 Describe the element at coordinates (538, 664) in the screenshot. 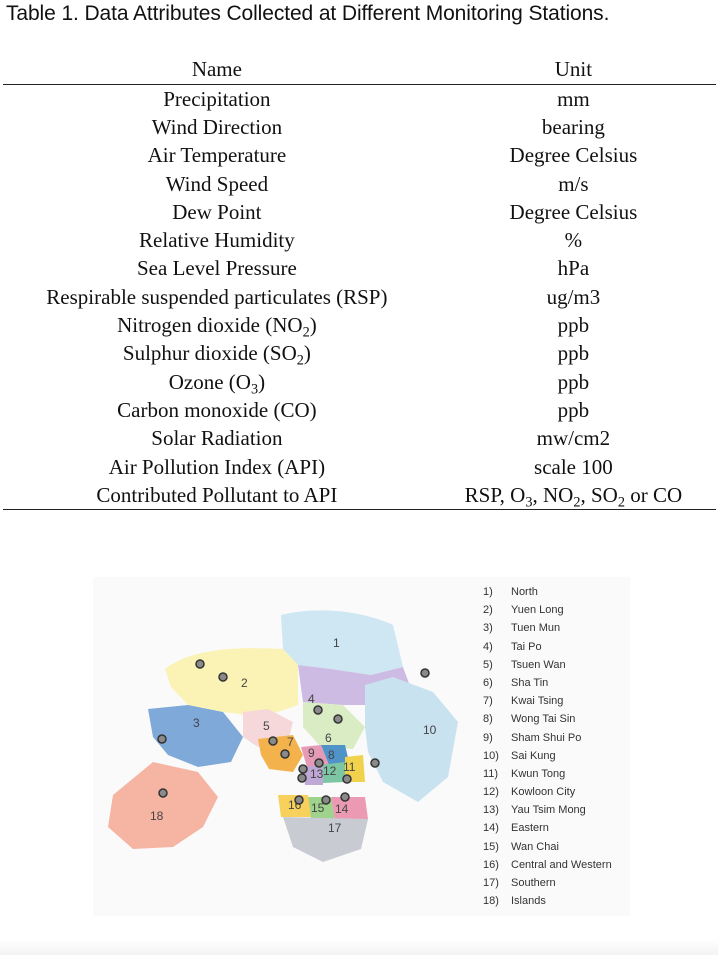

I see `legend-district-name: Tsuen Wan` at that location.